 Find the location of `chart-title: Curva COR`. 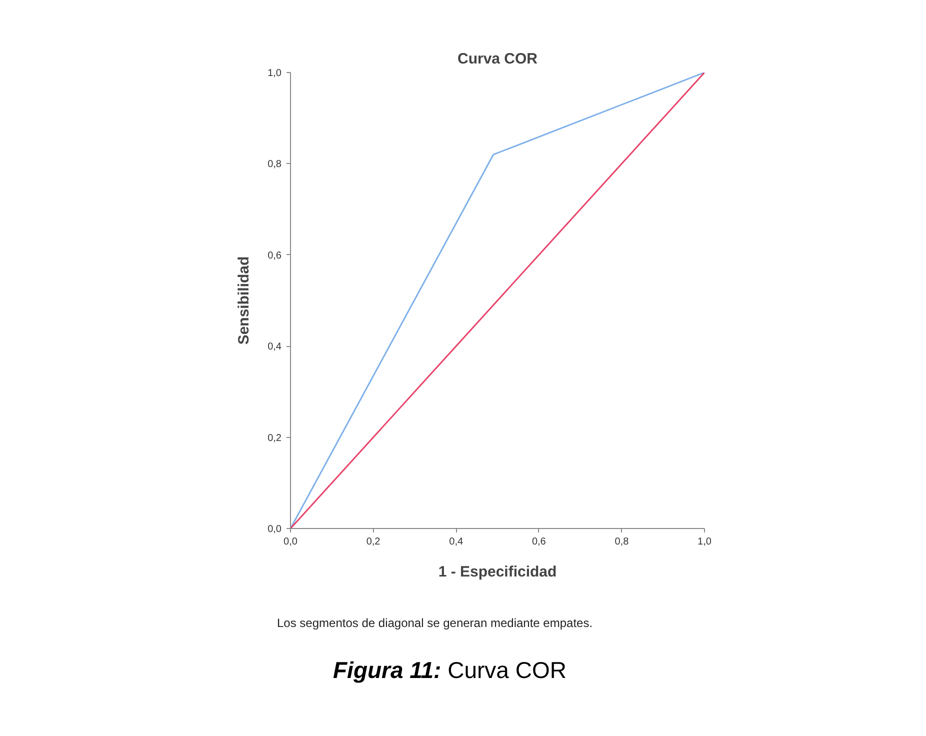

chart-title: Curva COR is located at coordinates (497, 59).